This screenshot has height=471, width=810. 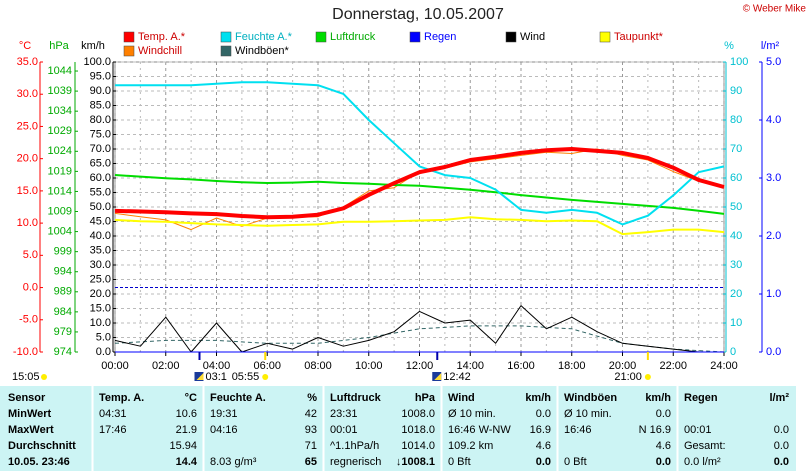 What do you see at coordinates (736, 323) in the screenshot?
I see `y4-tick-label: 10` at bounding box center [736, 323].